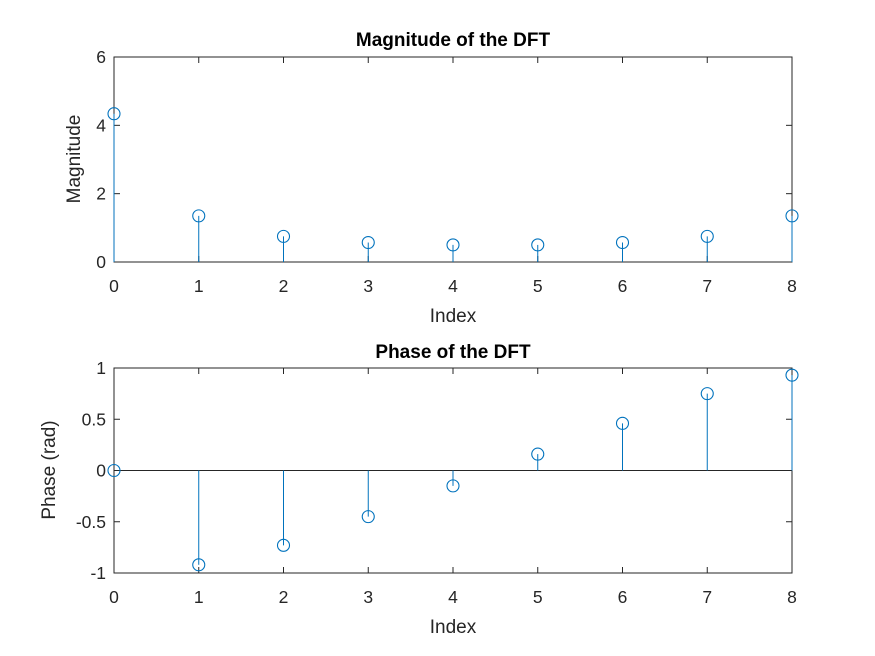  I want to click on phase-xtick-label: 3, so click(368, 597).